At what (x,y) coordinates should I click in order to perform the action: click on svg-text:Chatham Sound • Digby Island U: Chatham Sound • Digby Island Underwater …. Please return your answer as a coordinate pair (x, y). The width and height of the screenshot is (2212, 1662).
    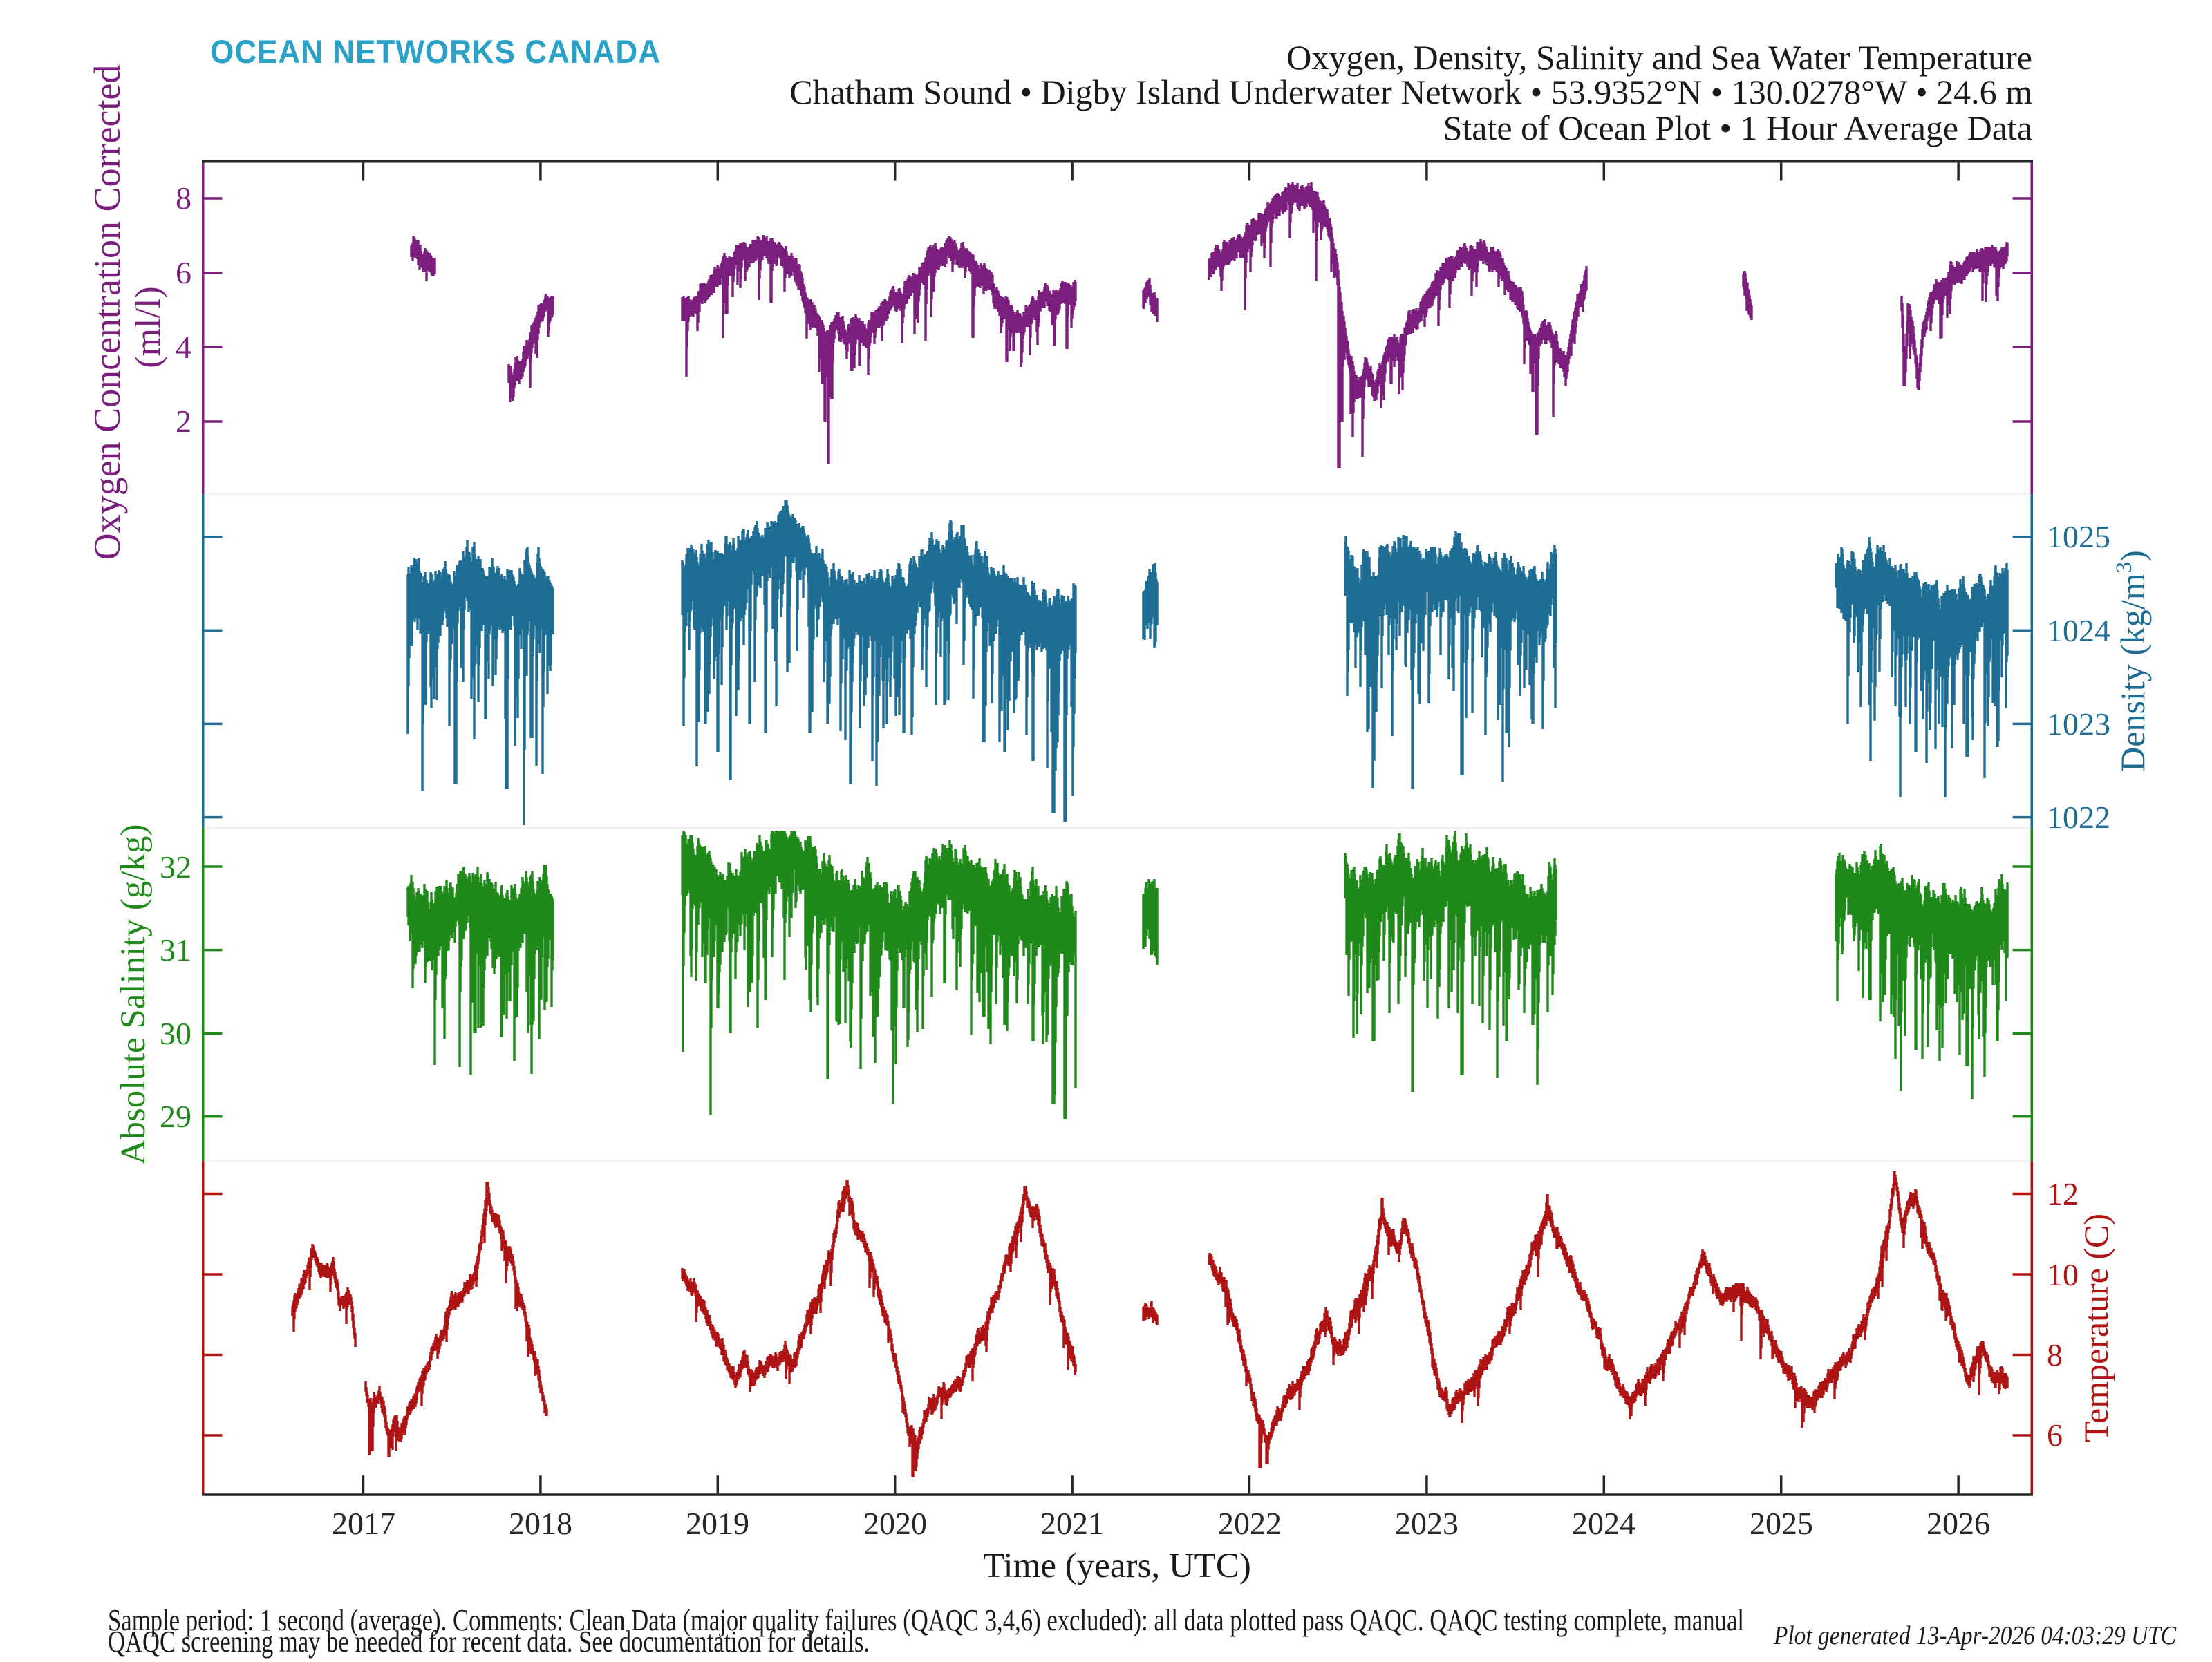
    Looking at the image, I should click on (1410, 92).